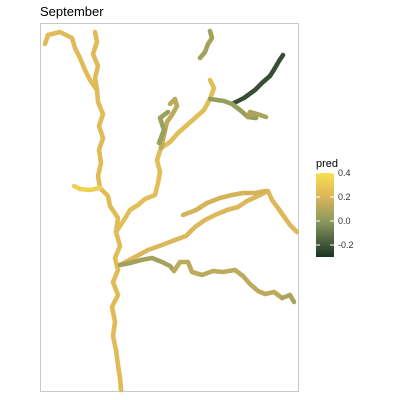  Describe the element at coordinates (344, 173) in the screenshot. I see `legend-tick-label: 0.4` at that location.